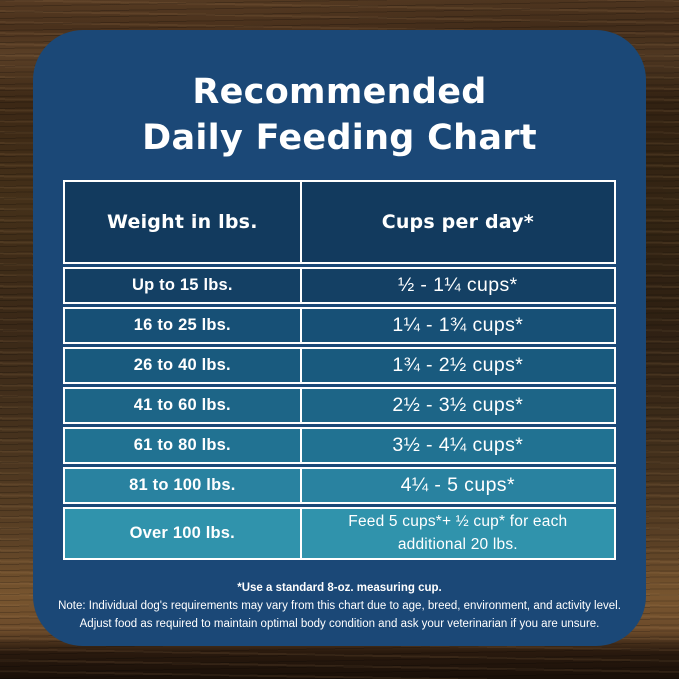 This screenshot has width=679, height=679. I want to click on cups-cell: 1¼ - 1¾ cups*, so click(457, 325).